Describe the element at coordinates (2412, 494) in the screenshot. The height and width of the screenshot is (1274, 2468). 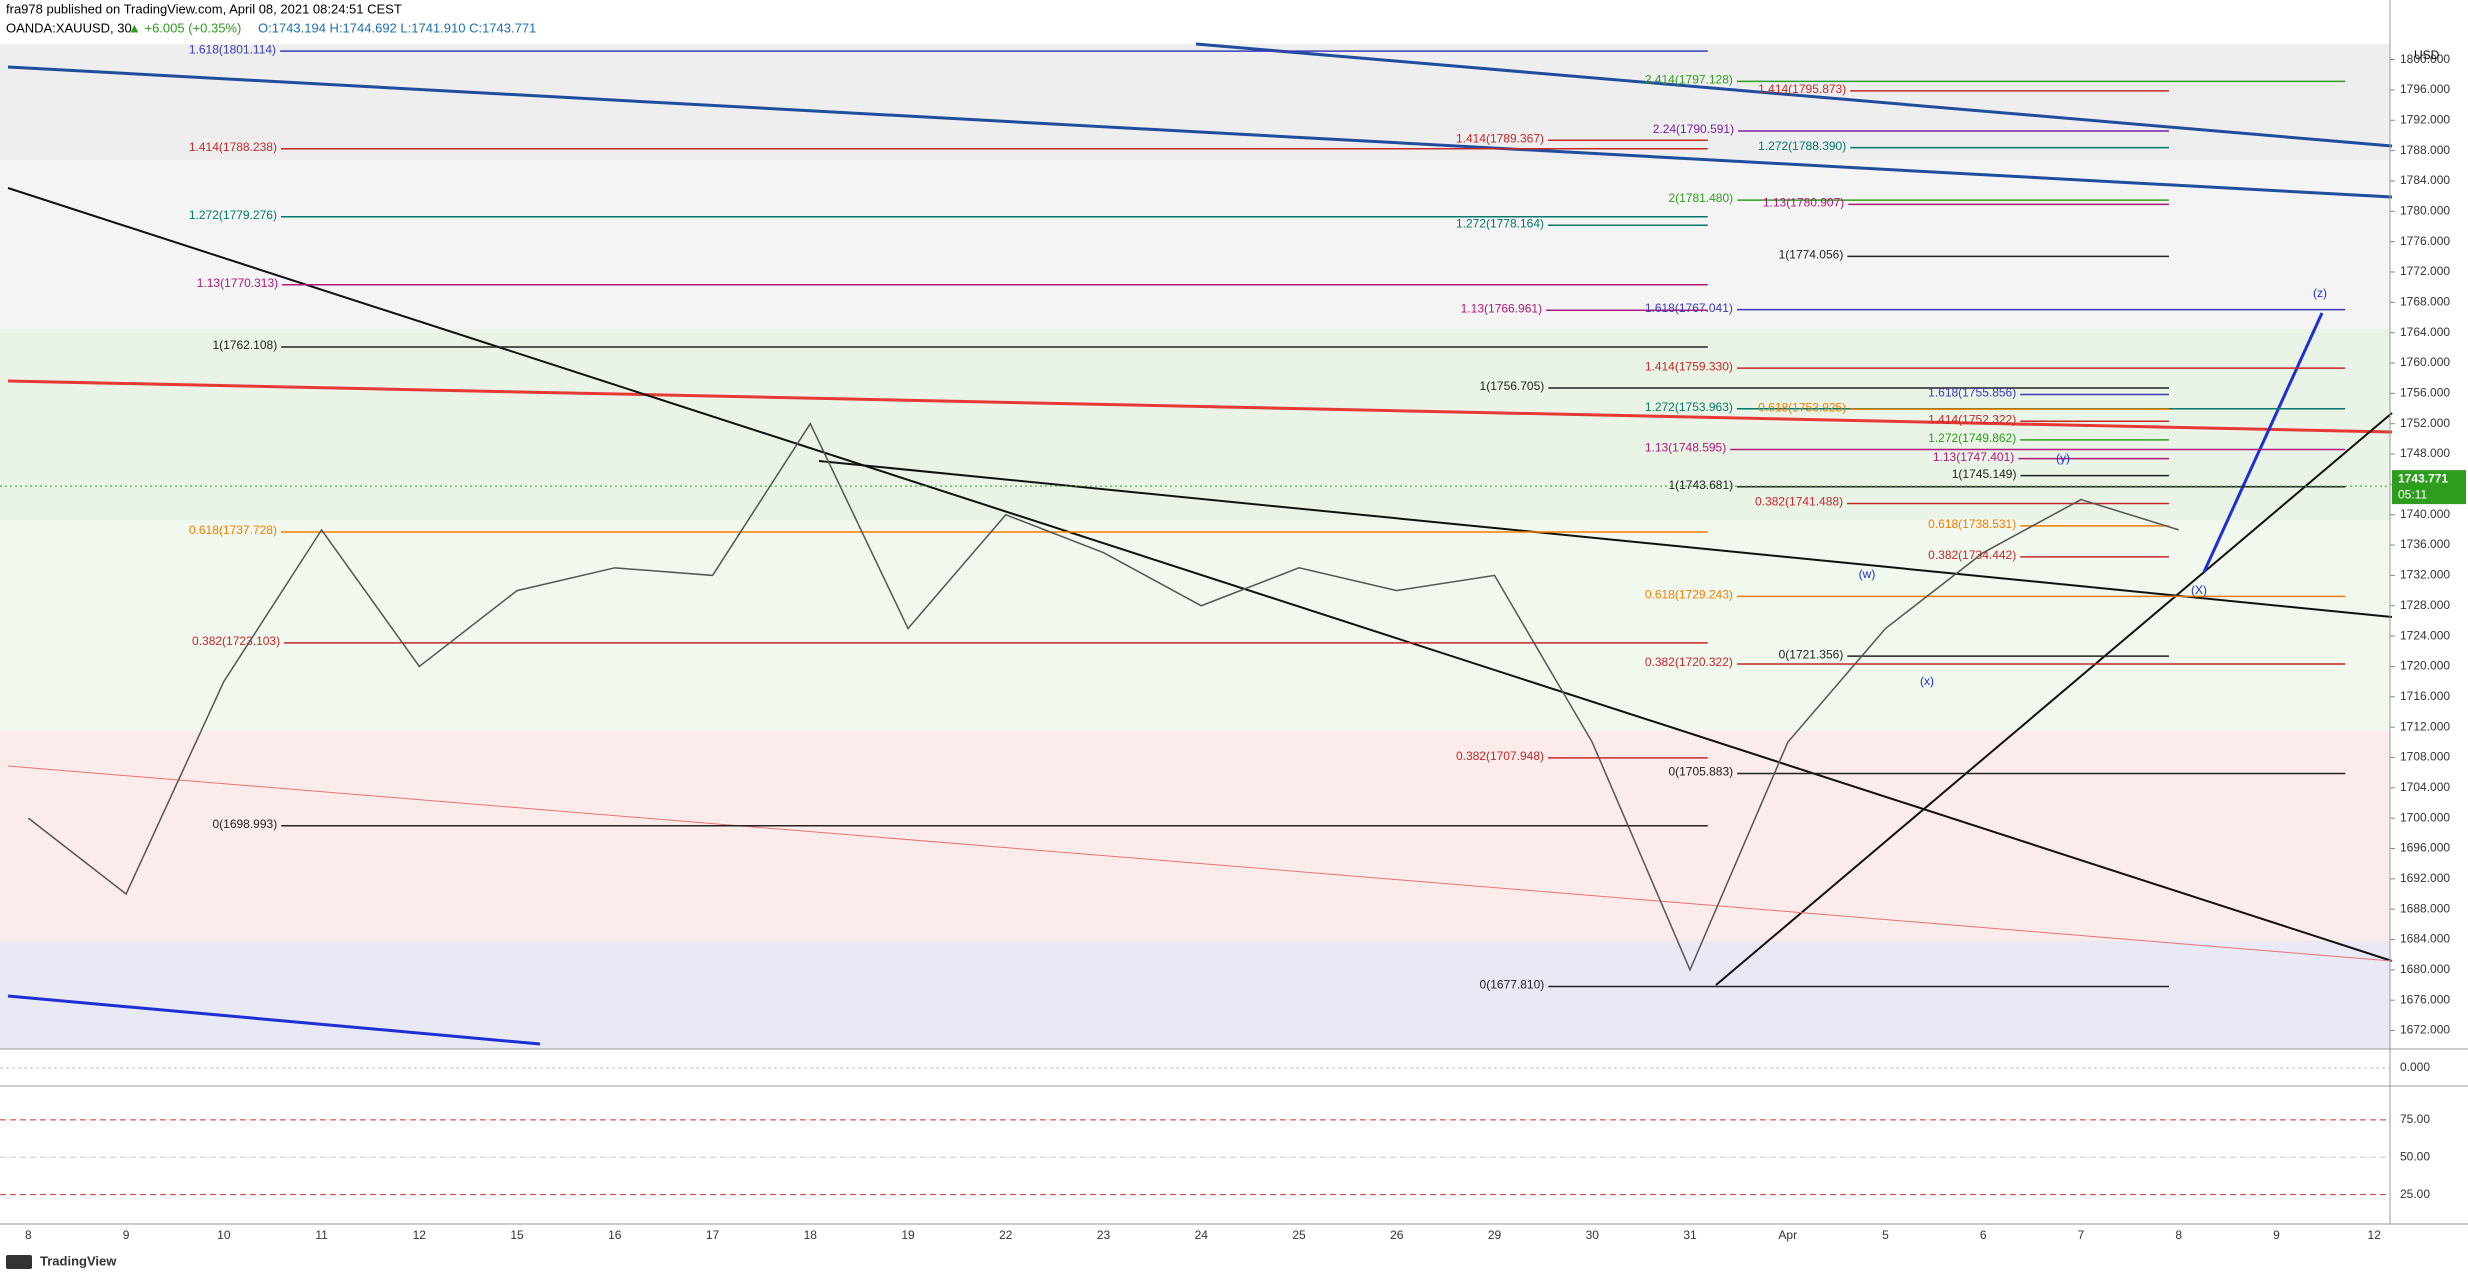
I see `countdown: 05:11` at that location.